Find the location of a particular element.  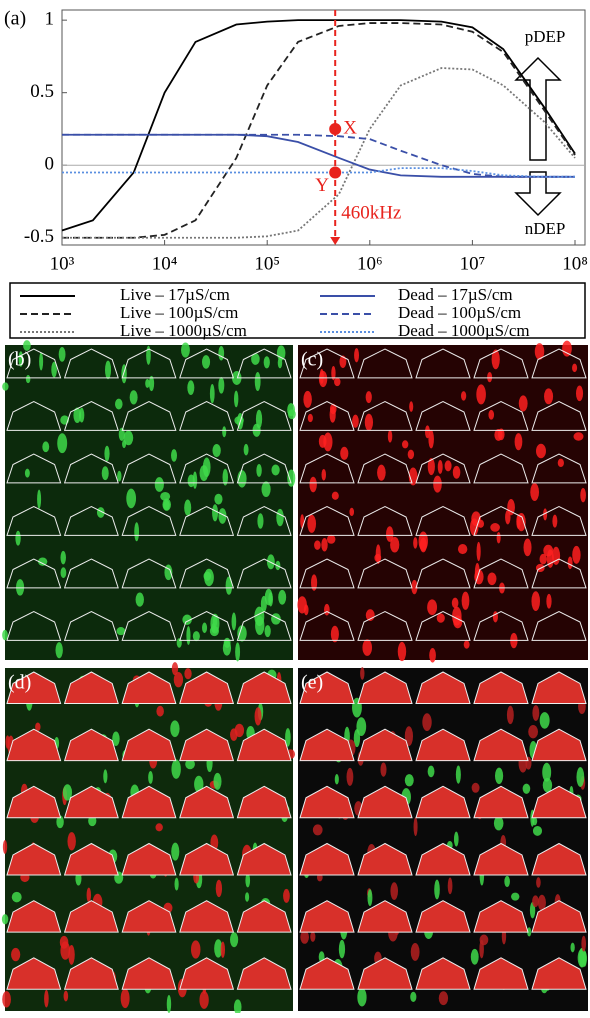

x-tick-label: 10⁸ is located at coordinates (575, 263).